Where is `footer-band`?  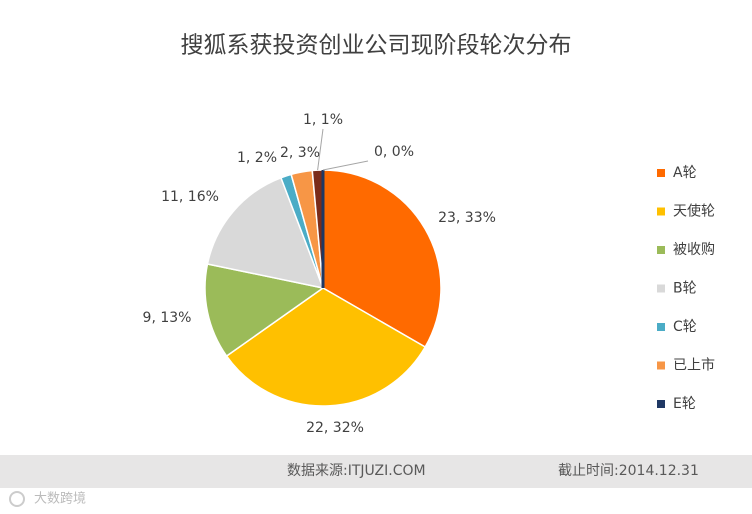
footer-band is located at coordinates (376, 471).